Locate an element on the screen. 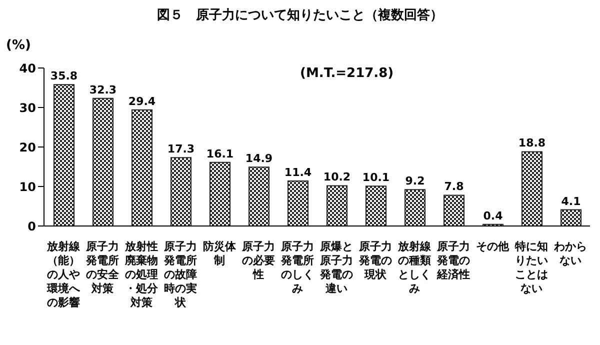  chart-title: 図５ 原子力について知りたいこと（複数回答） is located at coordinates (300, 15).